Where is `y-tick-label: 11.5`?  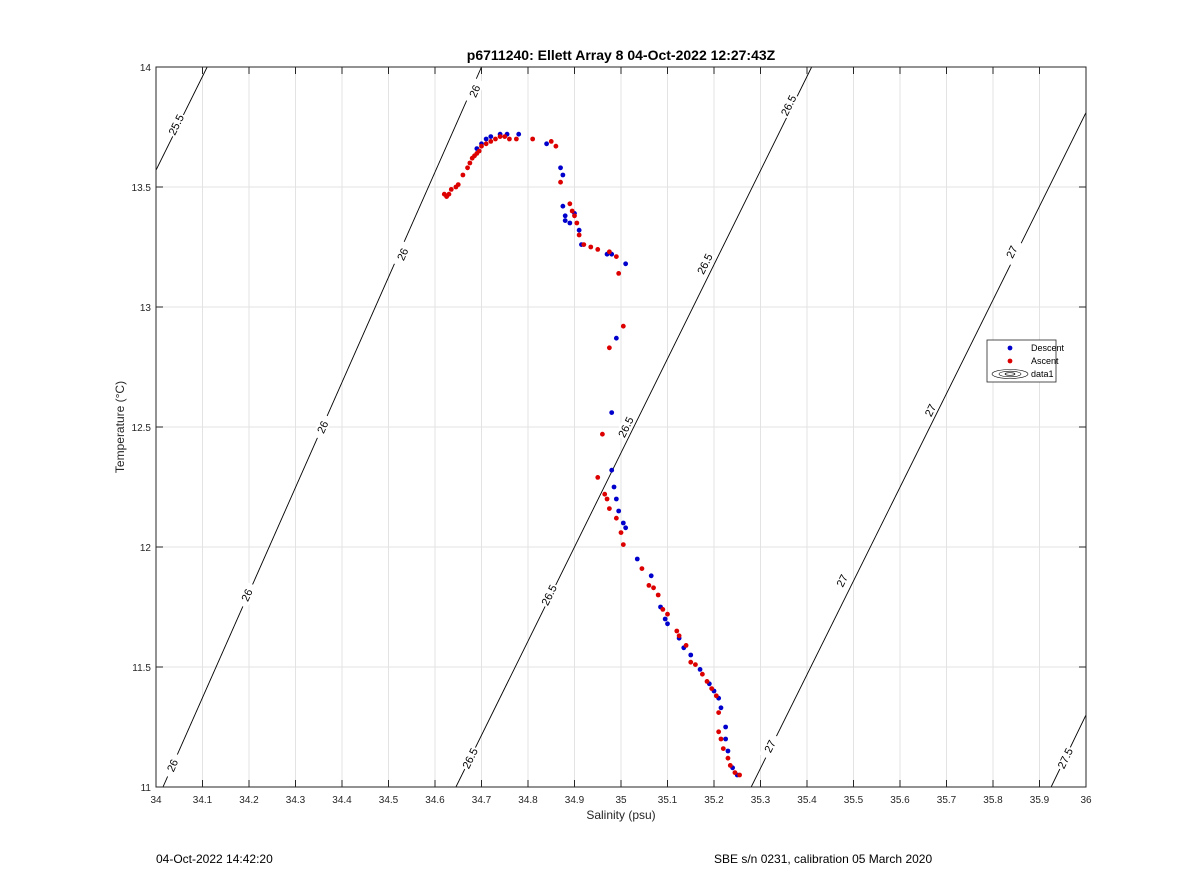
y-tick-label: 11.5 is located at coordinates (141, 668).